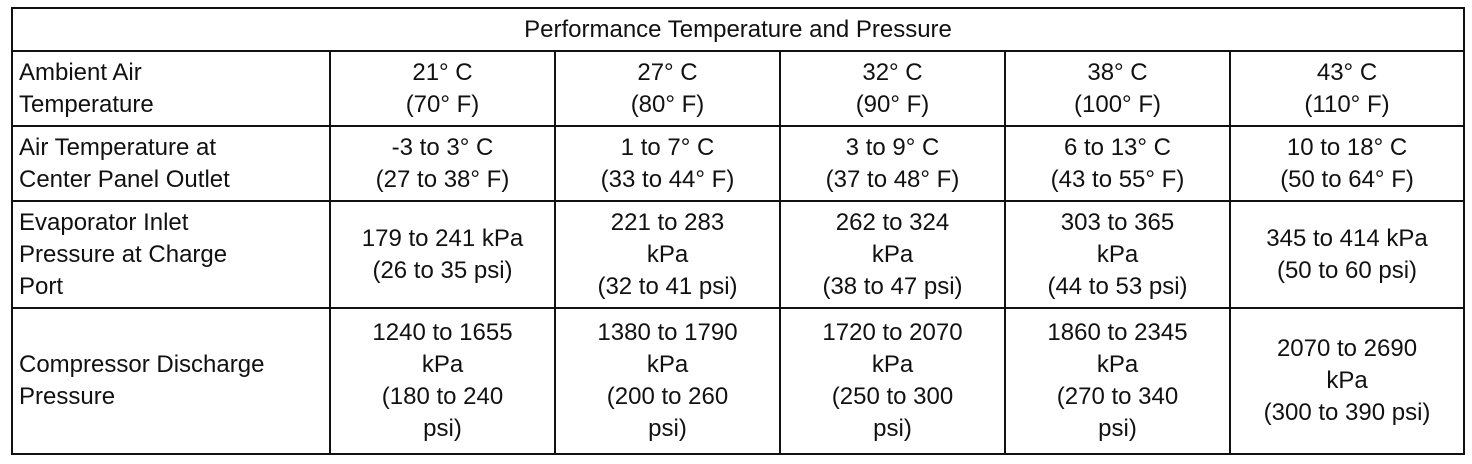 This screenshot has width=1472, height=464. I want to click on cell-line: (33 to 44° F), so click(667, 179).